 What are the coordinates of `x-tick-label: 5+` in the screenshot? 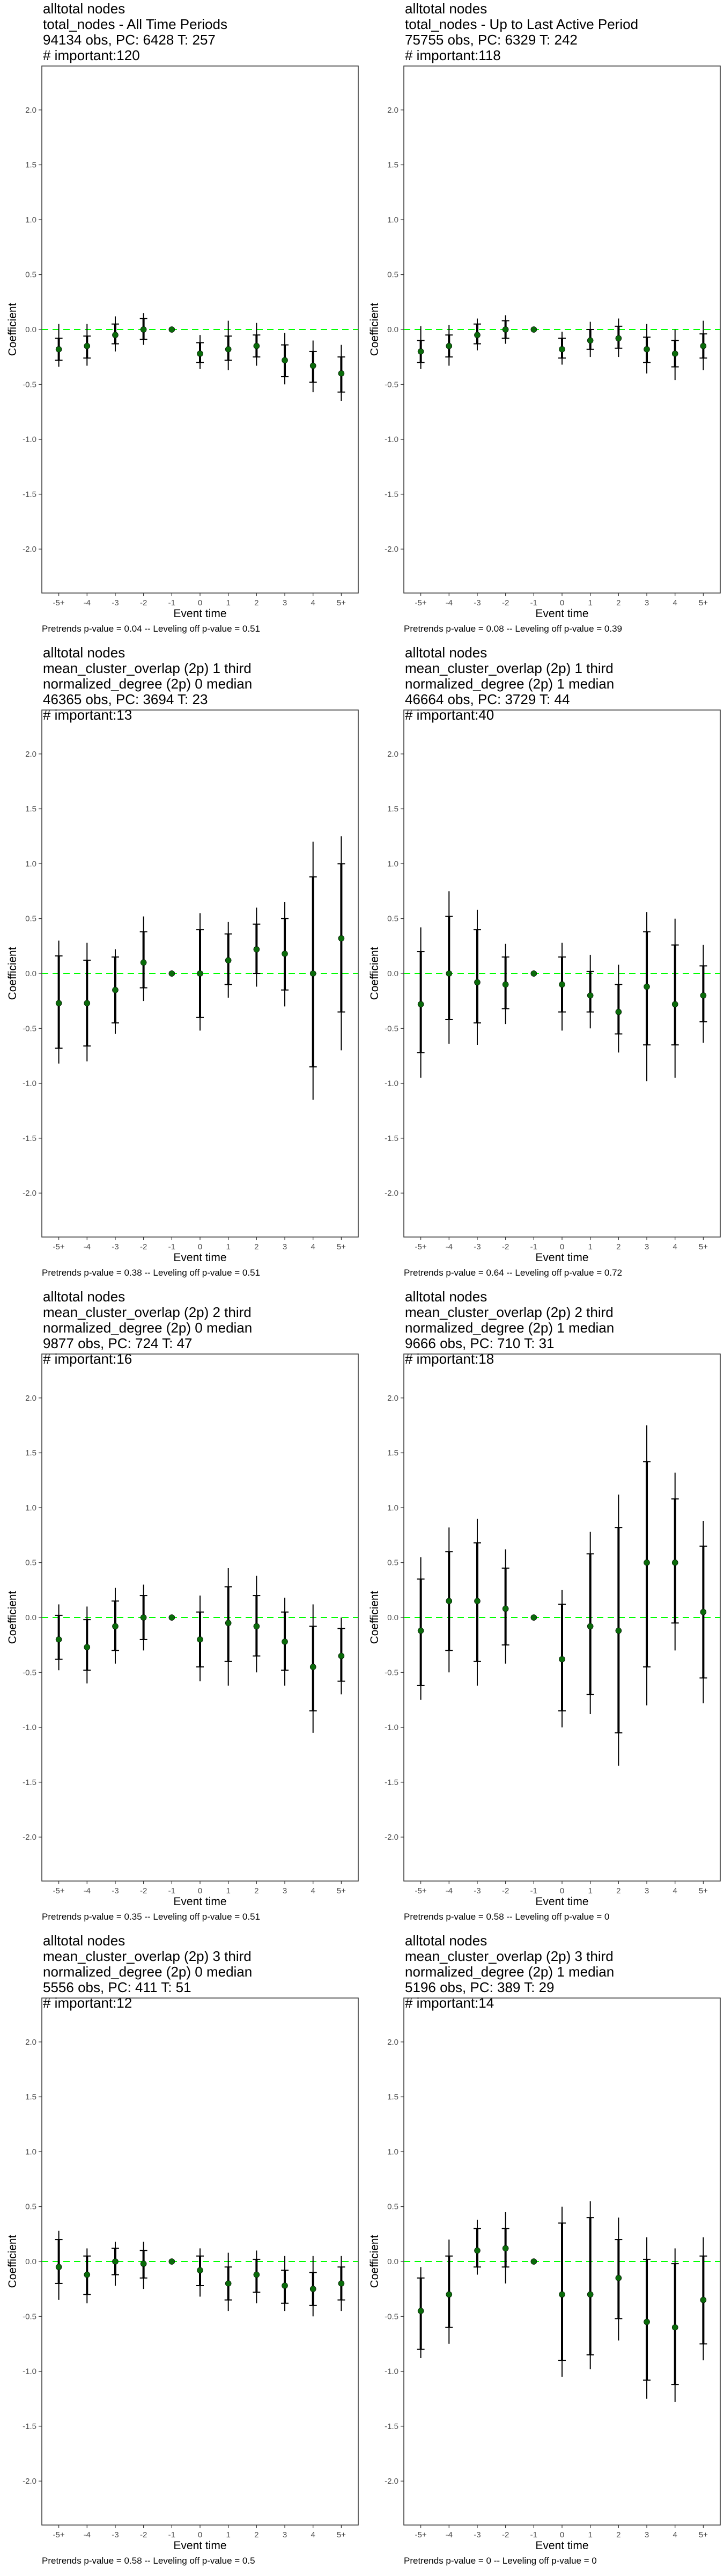 It's located at (703, 1891).